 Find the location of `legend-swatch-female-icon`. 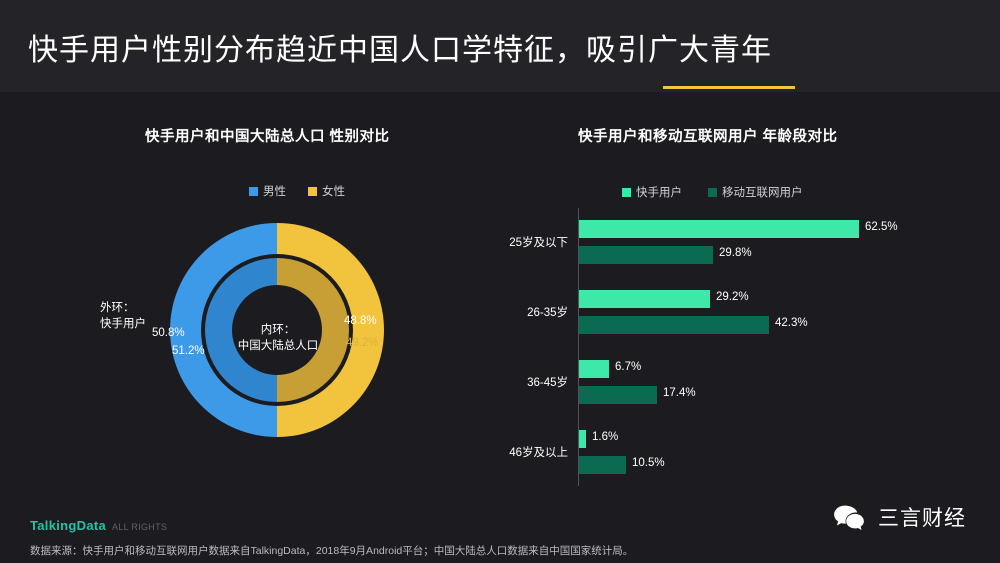

legend-swatch-female-icon is located at coordinates (312, 191).